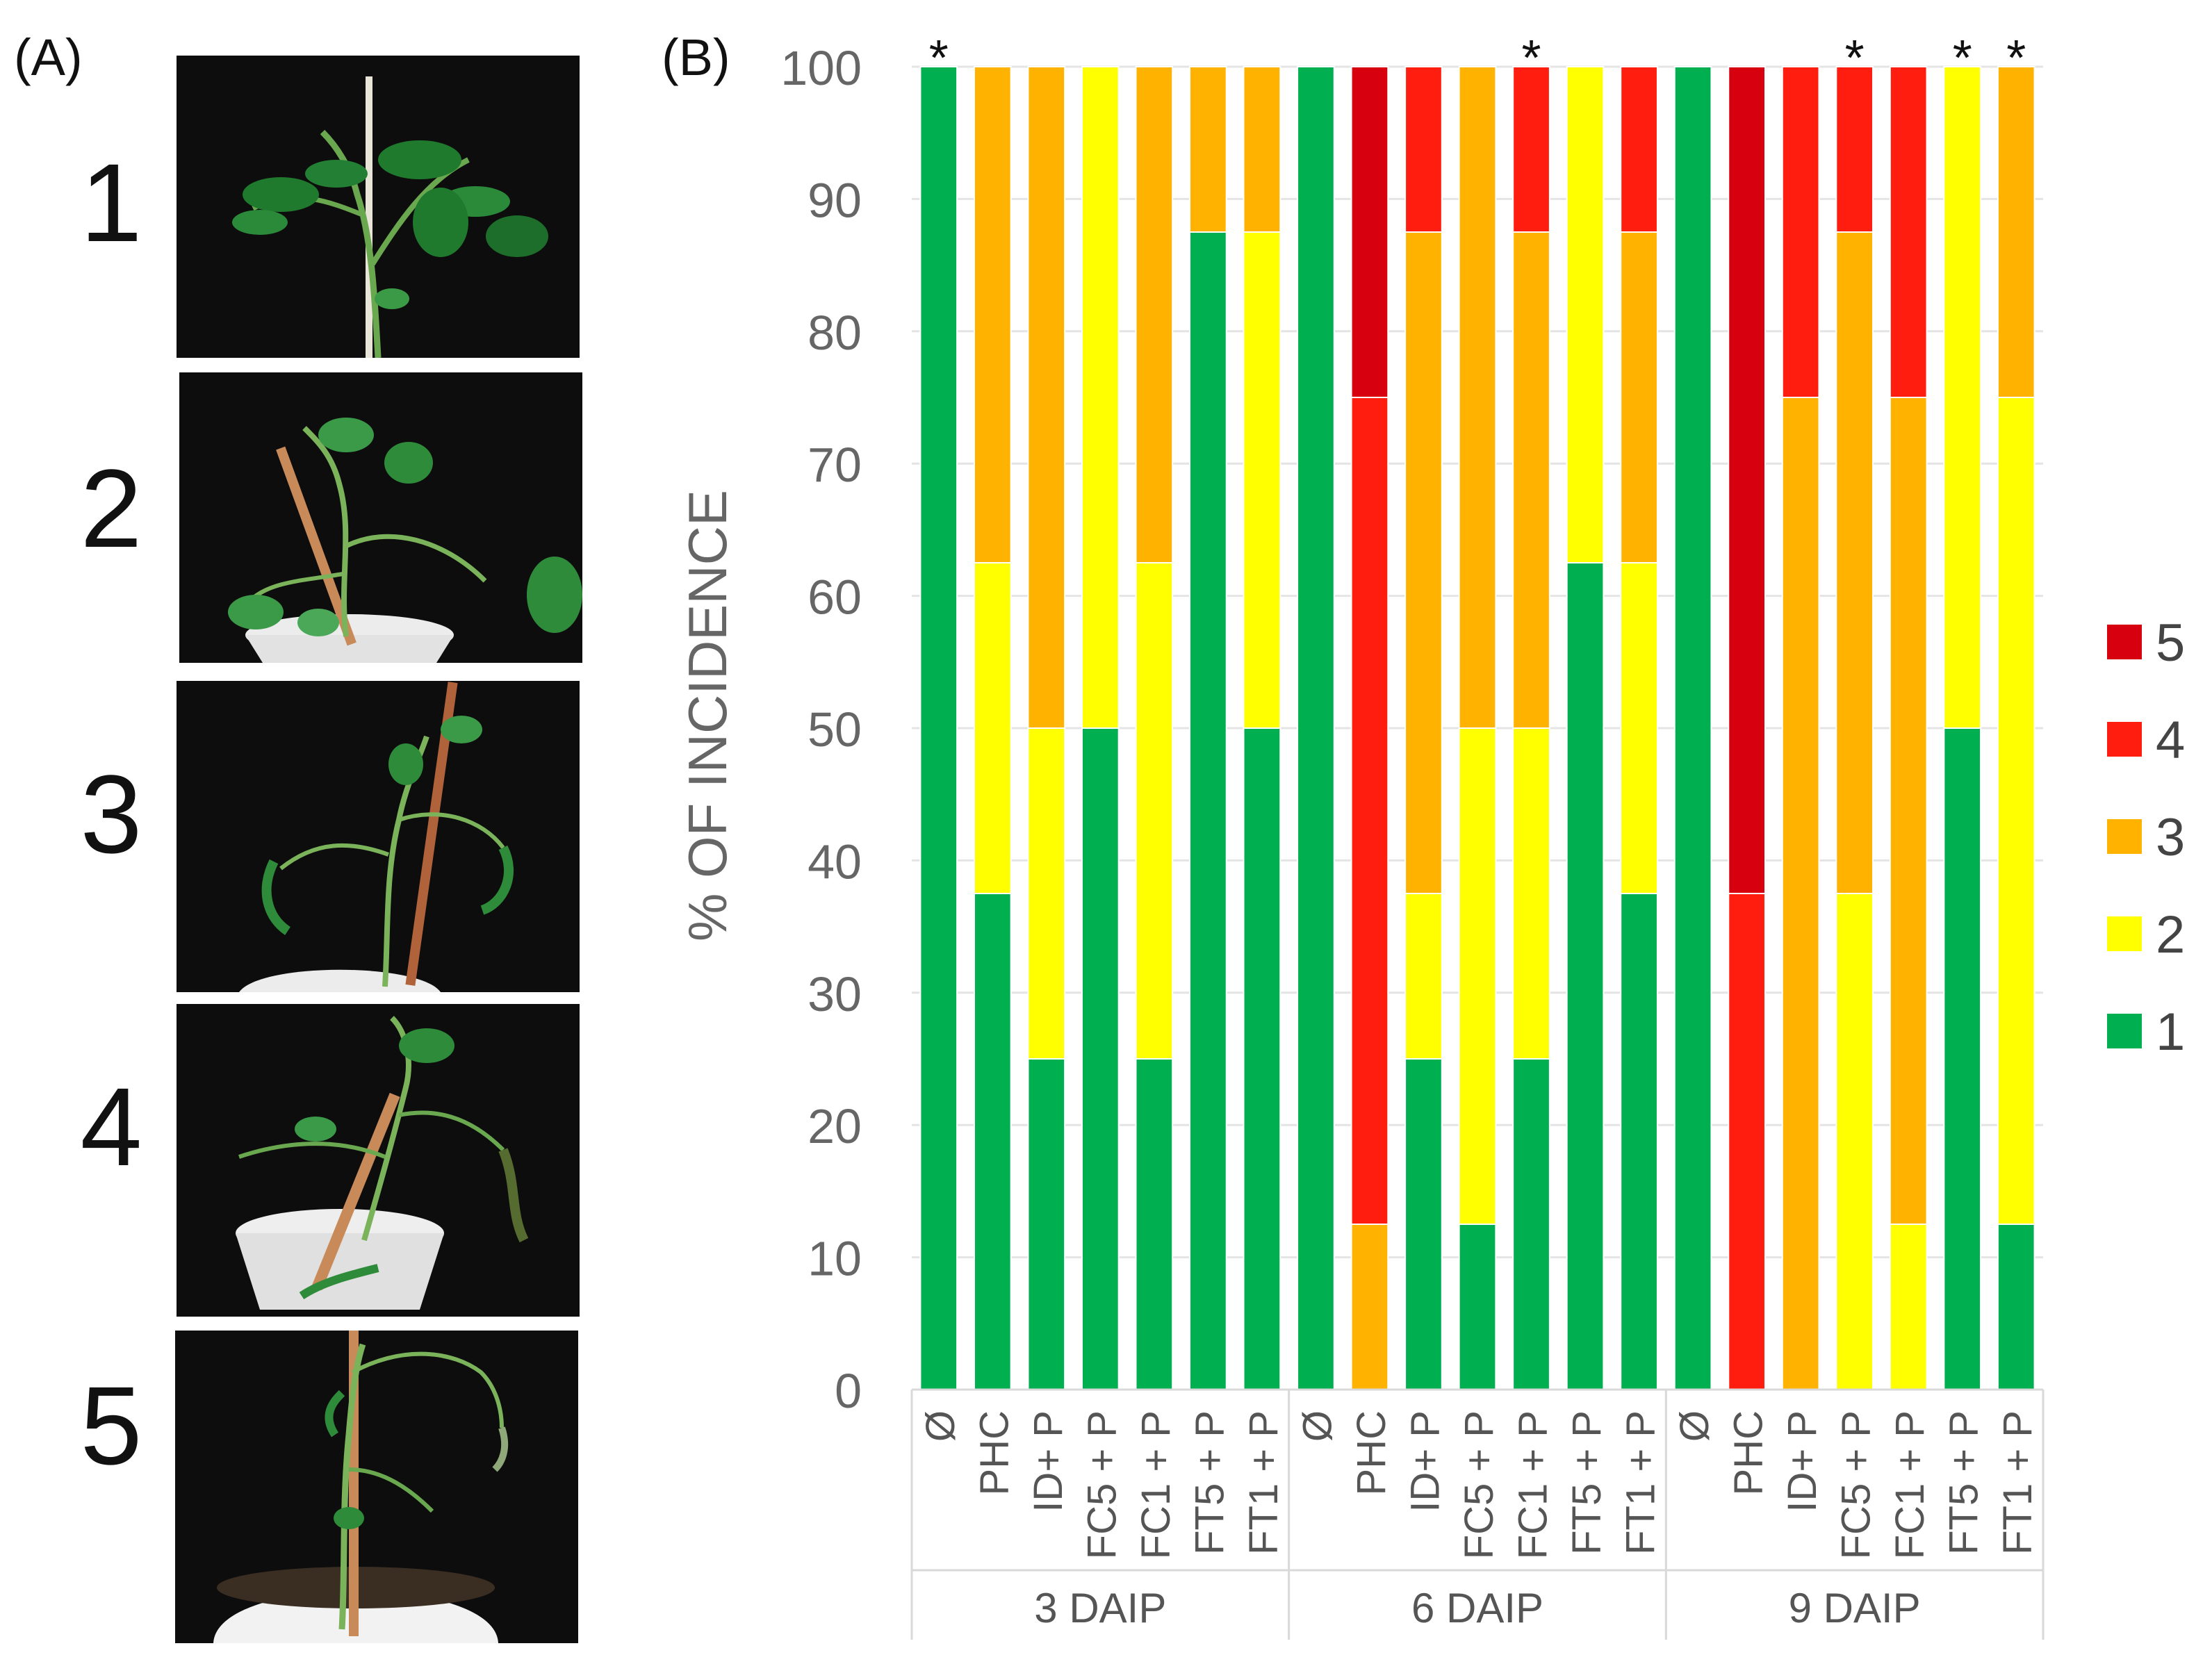 This screenshot has width=2212, height=1680. I want to click on legend-label-3: 3, so click(2171, 837).